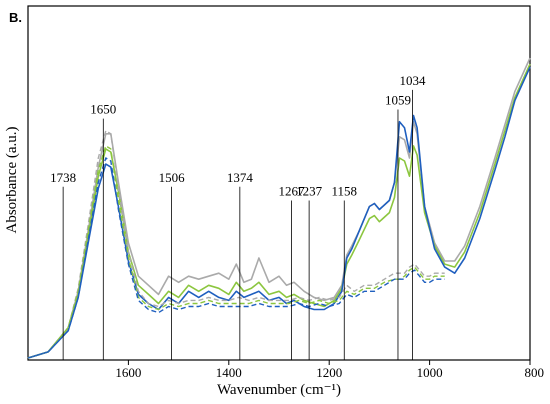 This screenshot has width=550, height=404. Describe the element at coordinates (279, 390) in the screenshot. I see `x-axis-title: Wavenumber (cm⁻¹)` at that location.